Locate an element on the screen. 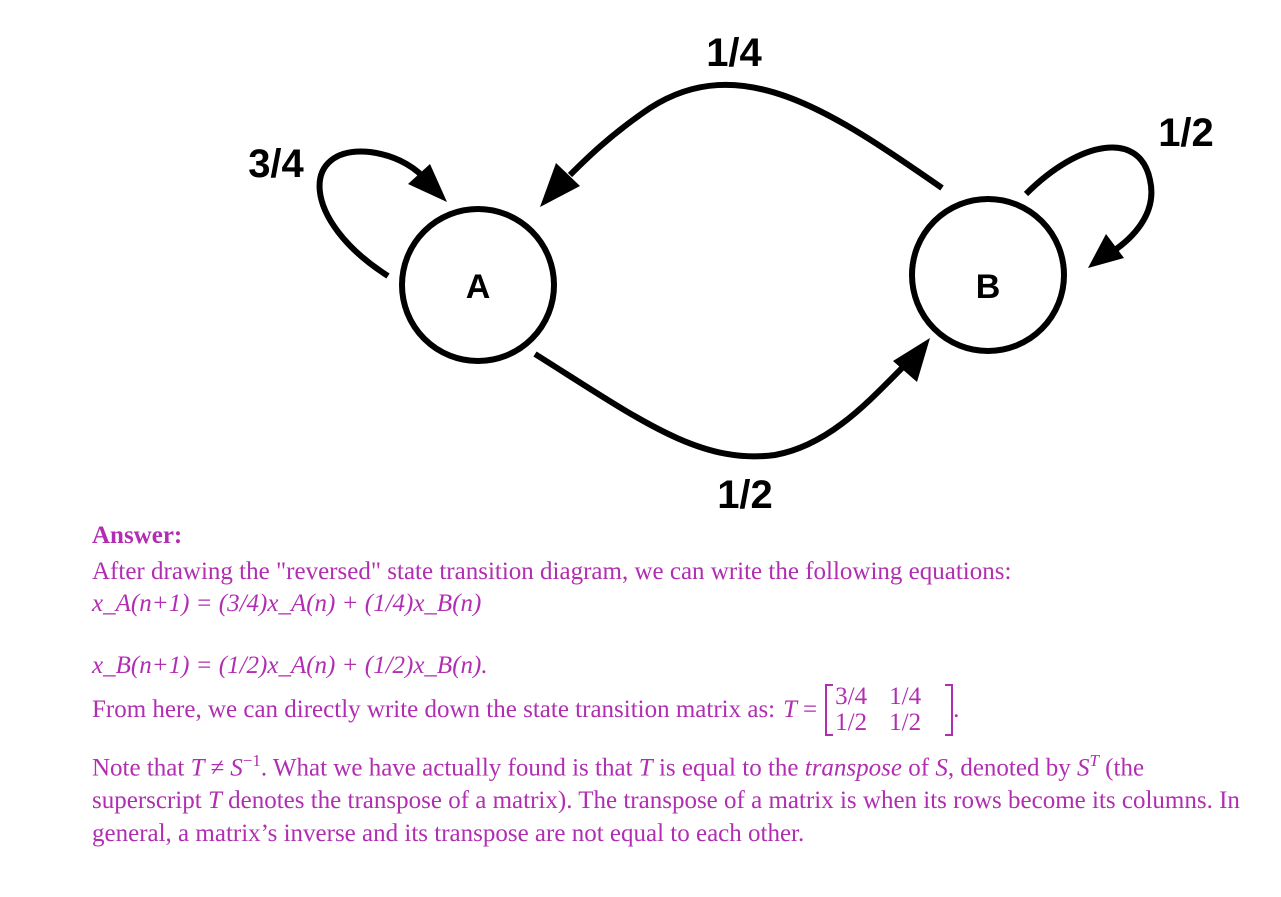  transition-matrix: 3/4 1/4 1/2 1/2 is located at coordinates (889, 710).